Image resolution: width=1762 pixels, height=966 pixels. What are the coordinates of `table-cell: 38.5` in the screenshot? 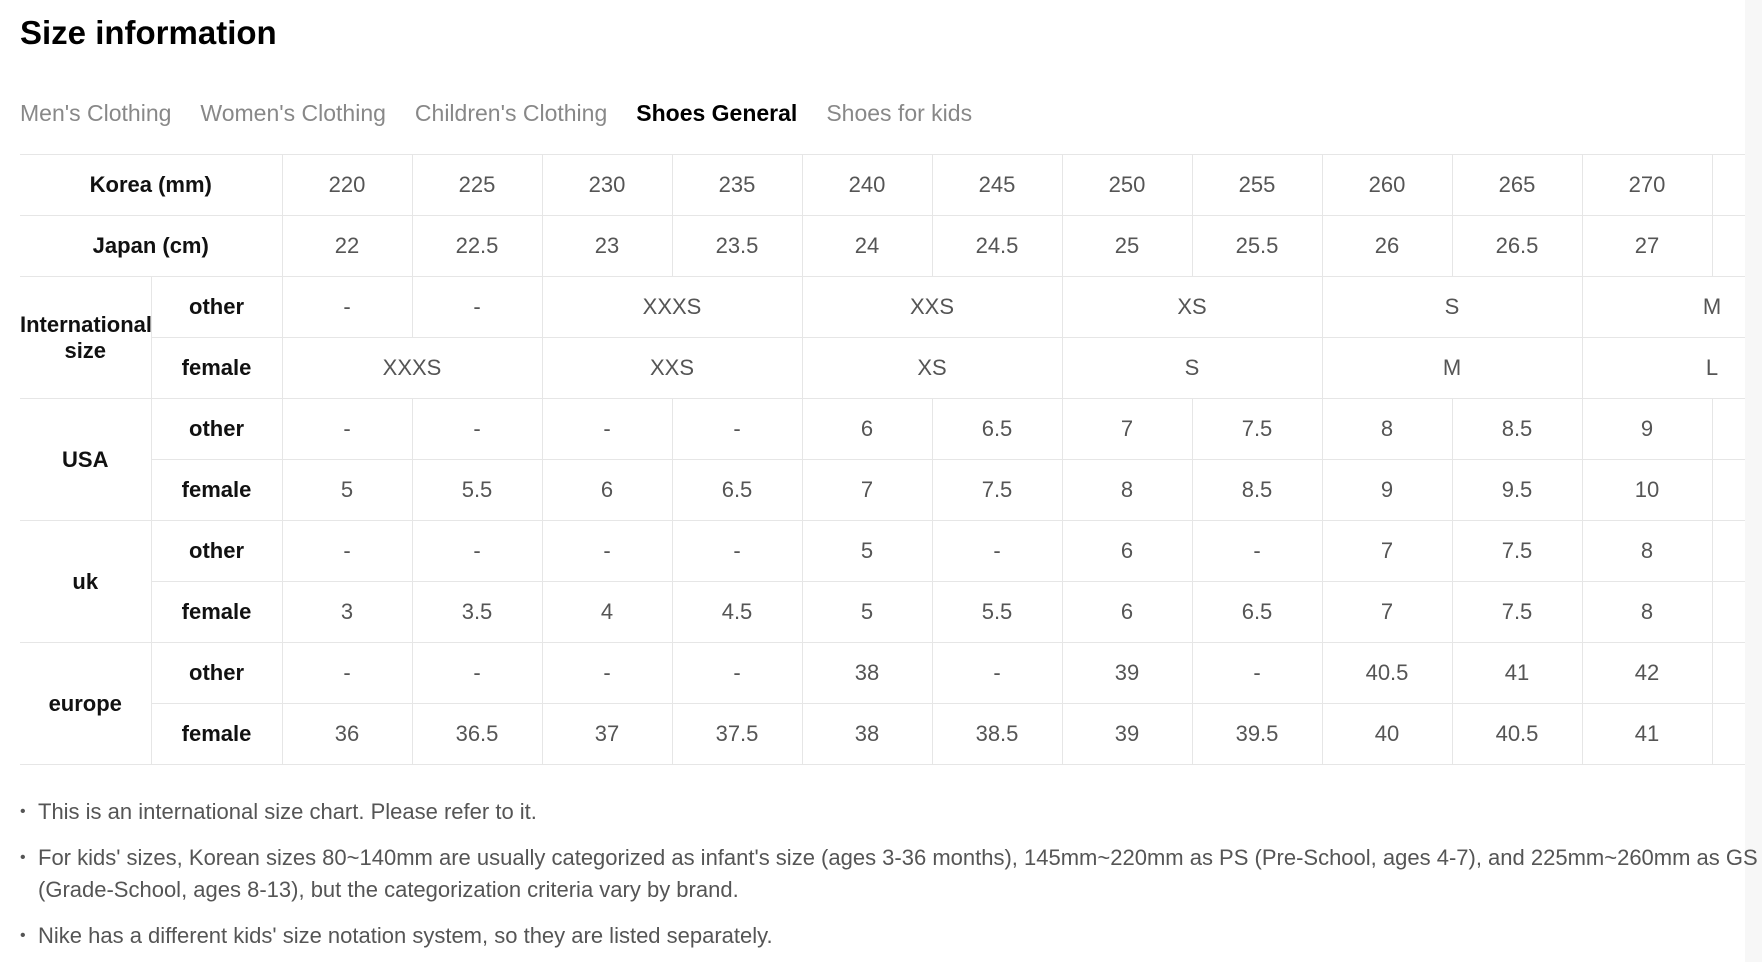 It's located at (997, 734).